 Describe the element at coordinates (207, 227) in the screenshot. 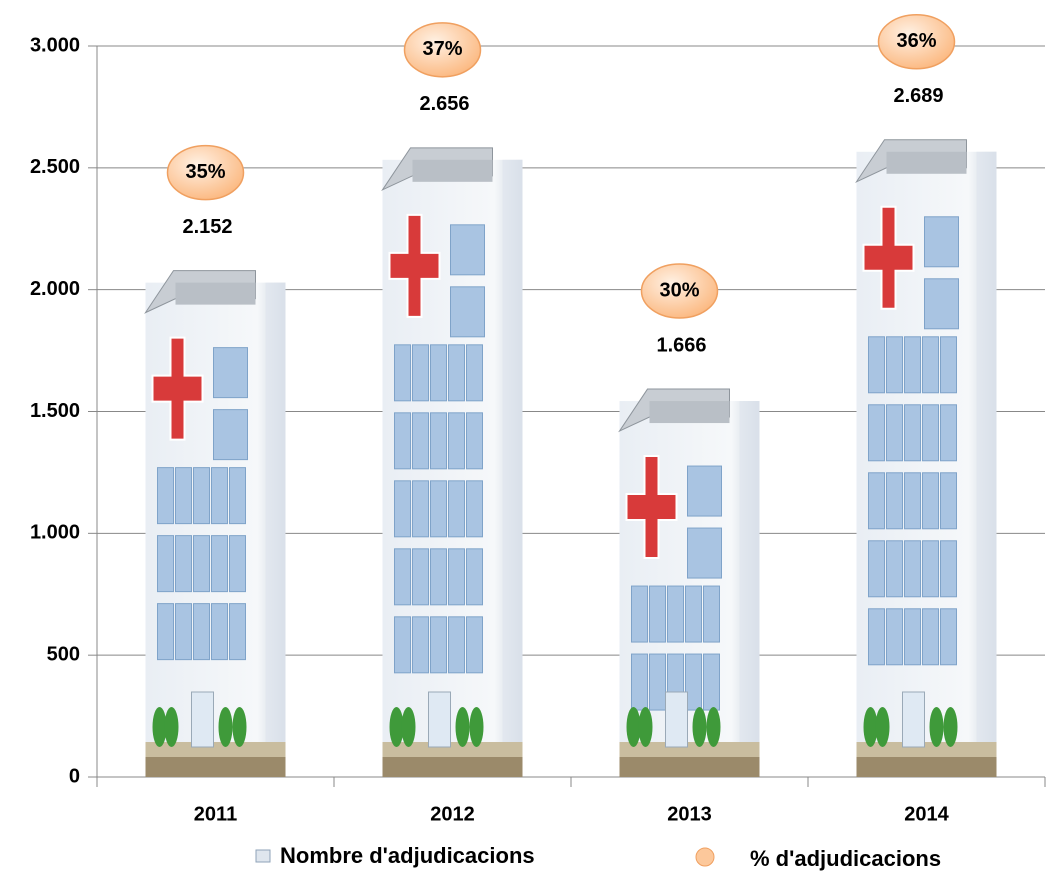

I see `value-label: 2.152` at that location.